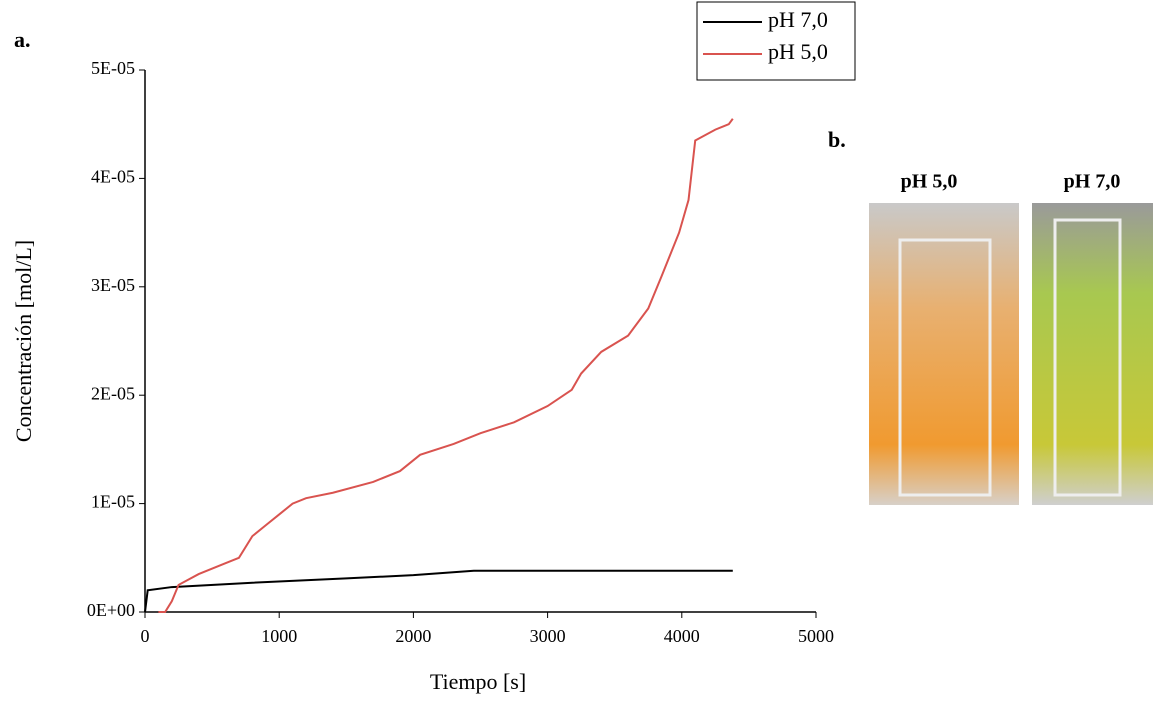  I want to click on x-tick-label: 3000, so click(548, 636).